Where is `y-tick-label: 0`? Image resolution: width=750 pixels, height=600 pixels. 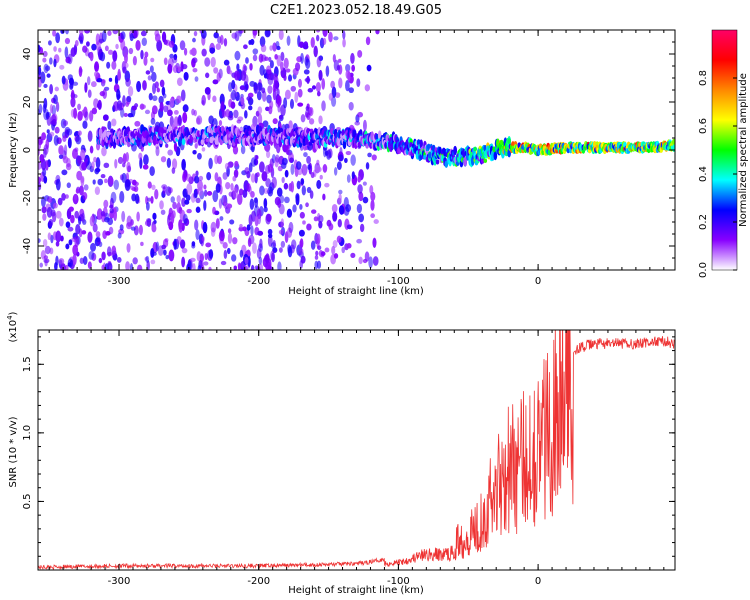
y-tick-label: 0 is located at coordinates (27, 150).